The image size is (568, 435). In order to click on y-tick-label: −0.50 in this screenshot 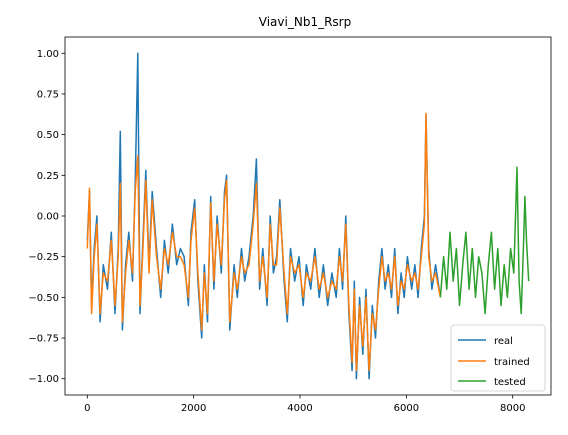, I will do `click(43, 298)`.